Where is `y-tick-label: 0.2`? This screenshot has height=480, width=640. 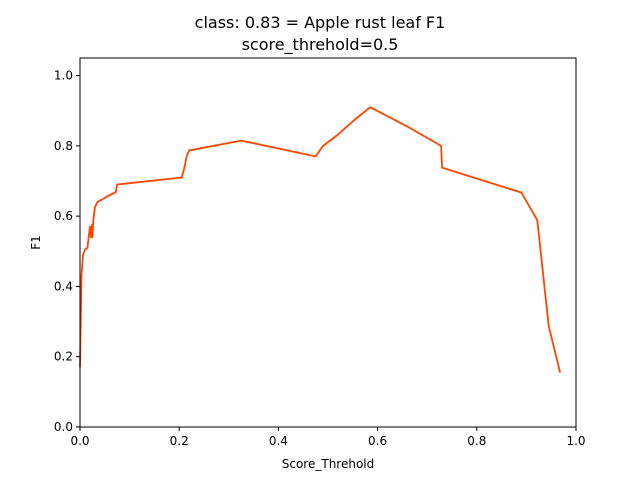 y-tick-label: 0.2 is located at coordinates (63, 357).